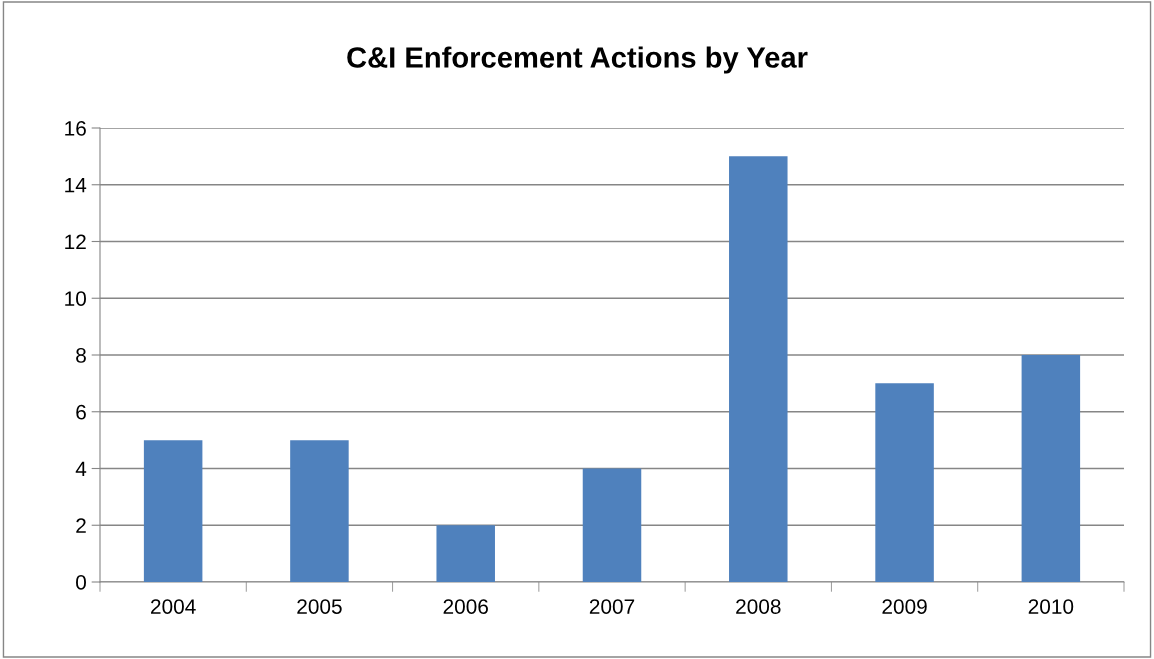 Image resolution: width=1154 pixels, height=659 pixels. Describe the element at coordinates (465, 606) in the screenshot. I see `x-tick-label: 2006` at that location.